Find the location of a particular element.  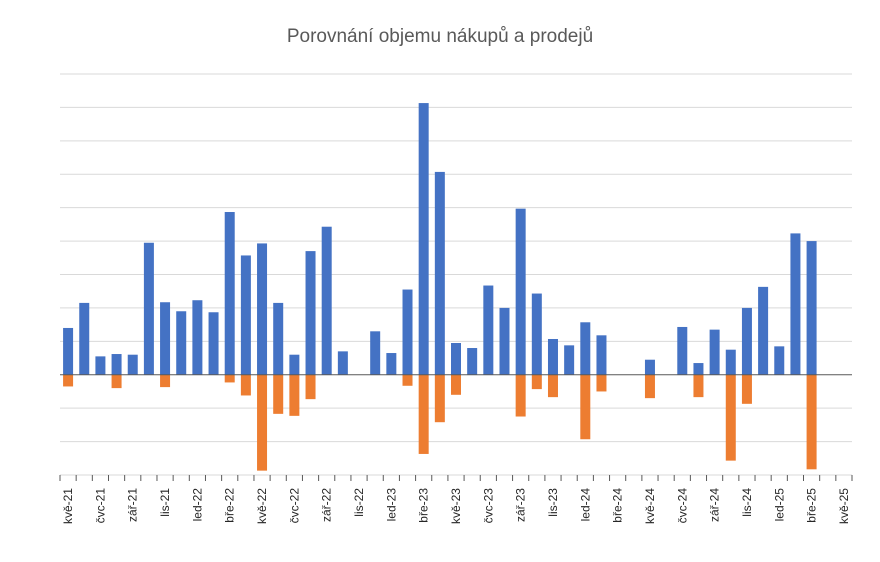

x-tick-label: lis-21 is located at coordinates (165, 502).